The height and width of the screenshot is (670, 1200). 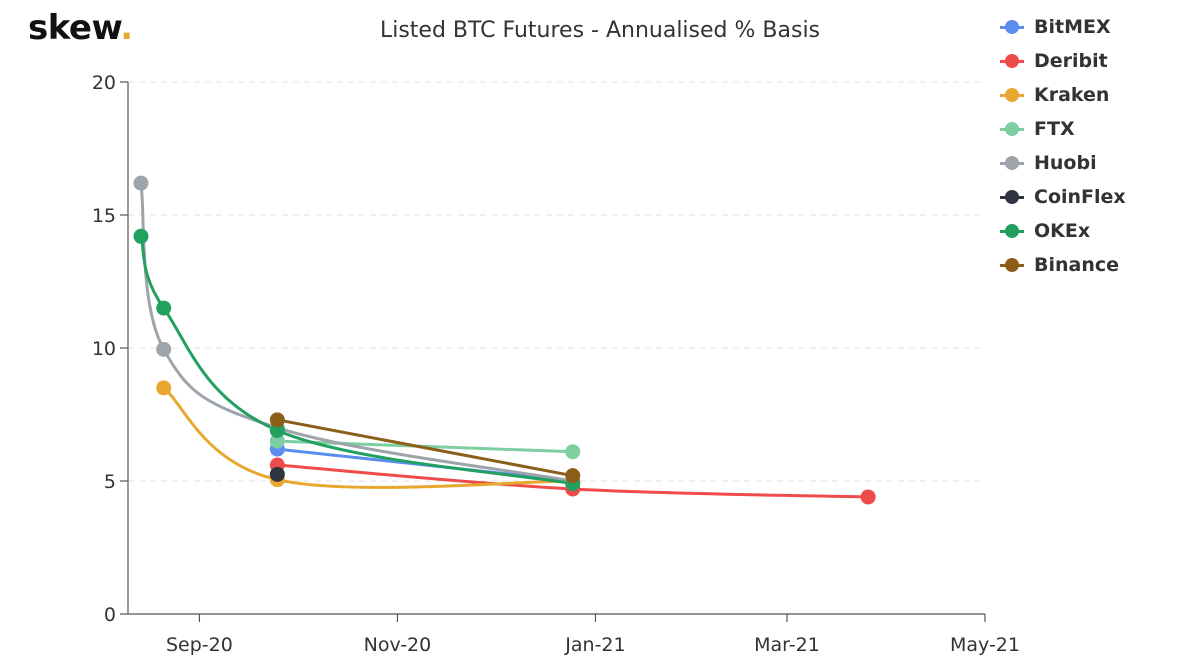 I want to click on skew-logo: skew., so click(x=80, y=28).